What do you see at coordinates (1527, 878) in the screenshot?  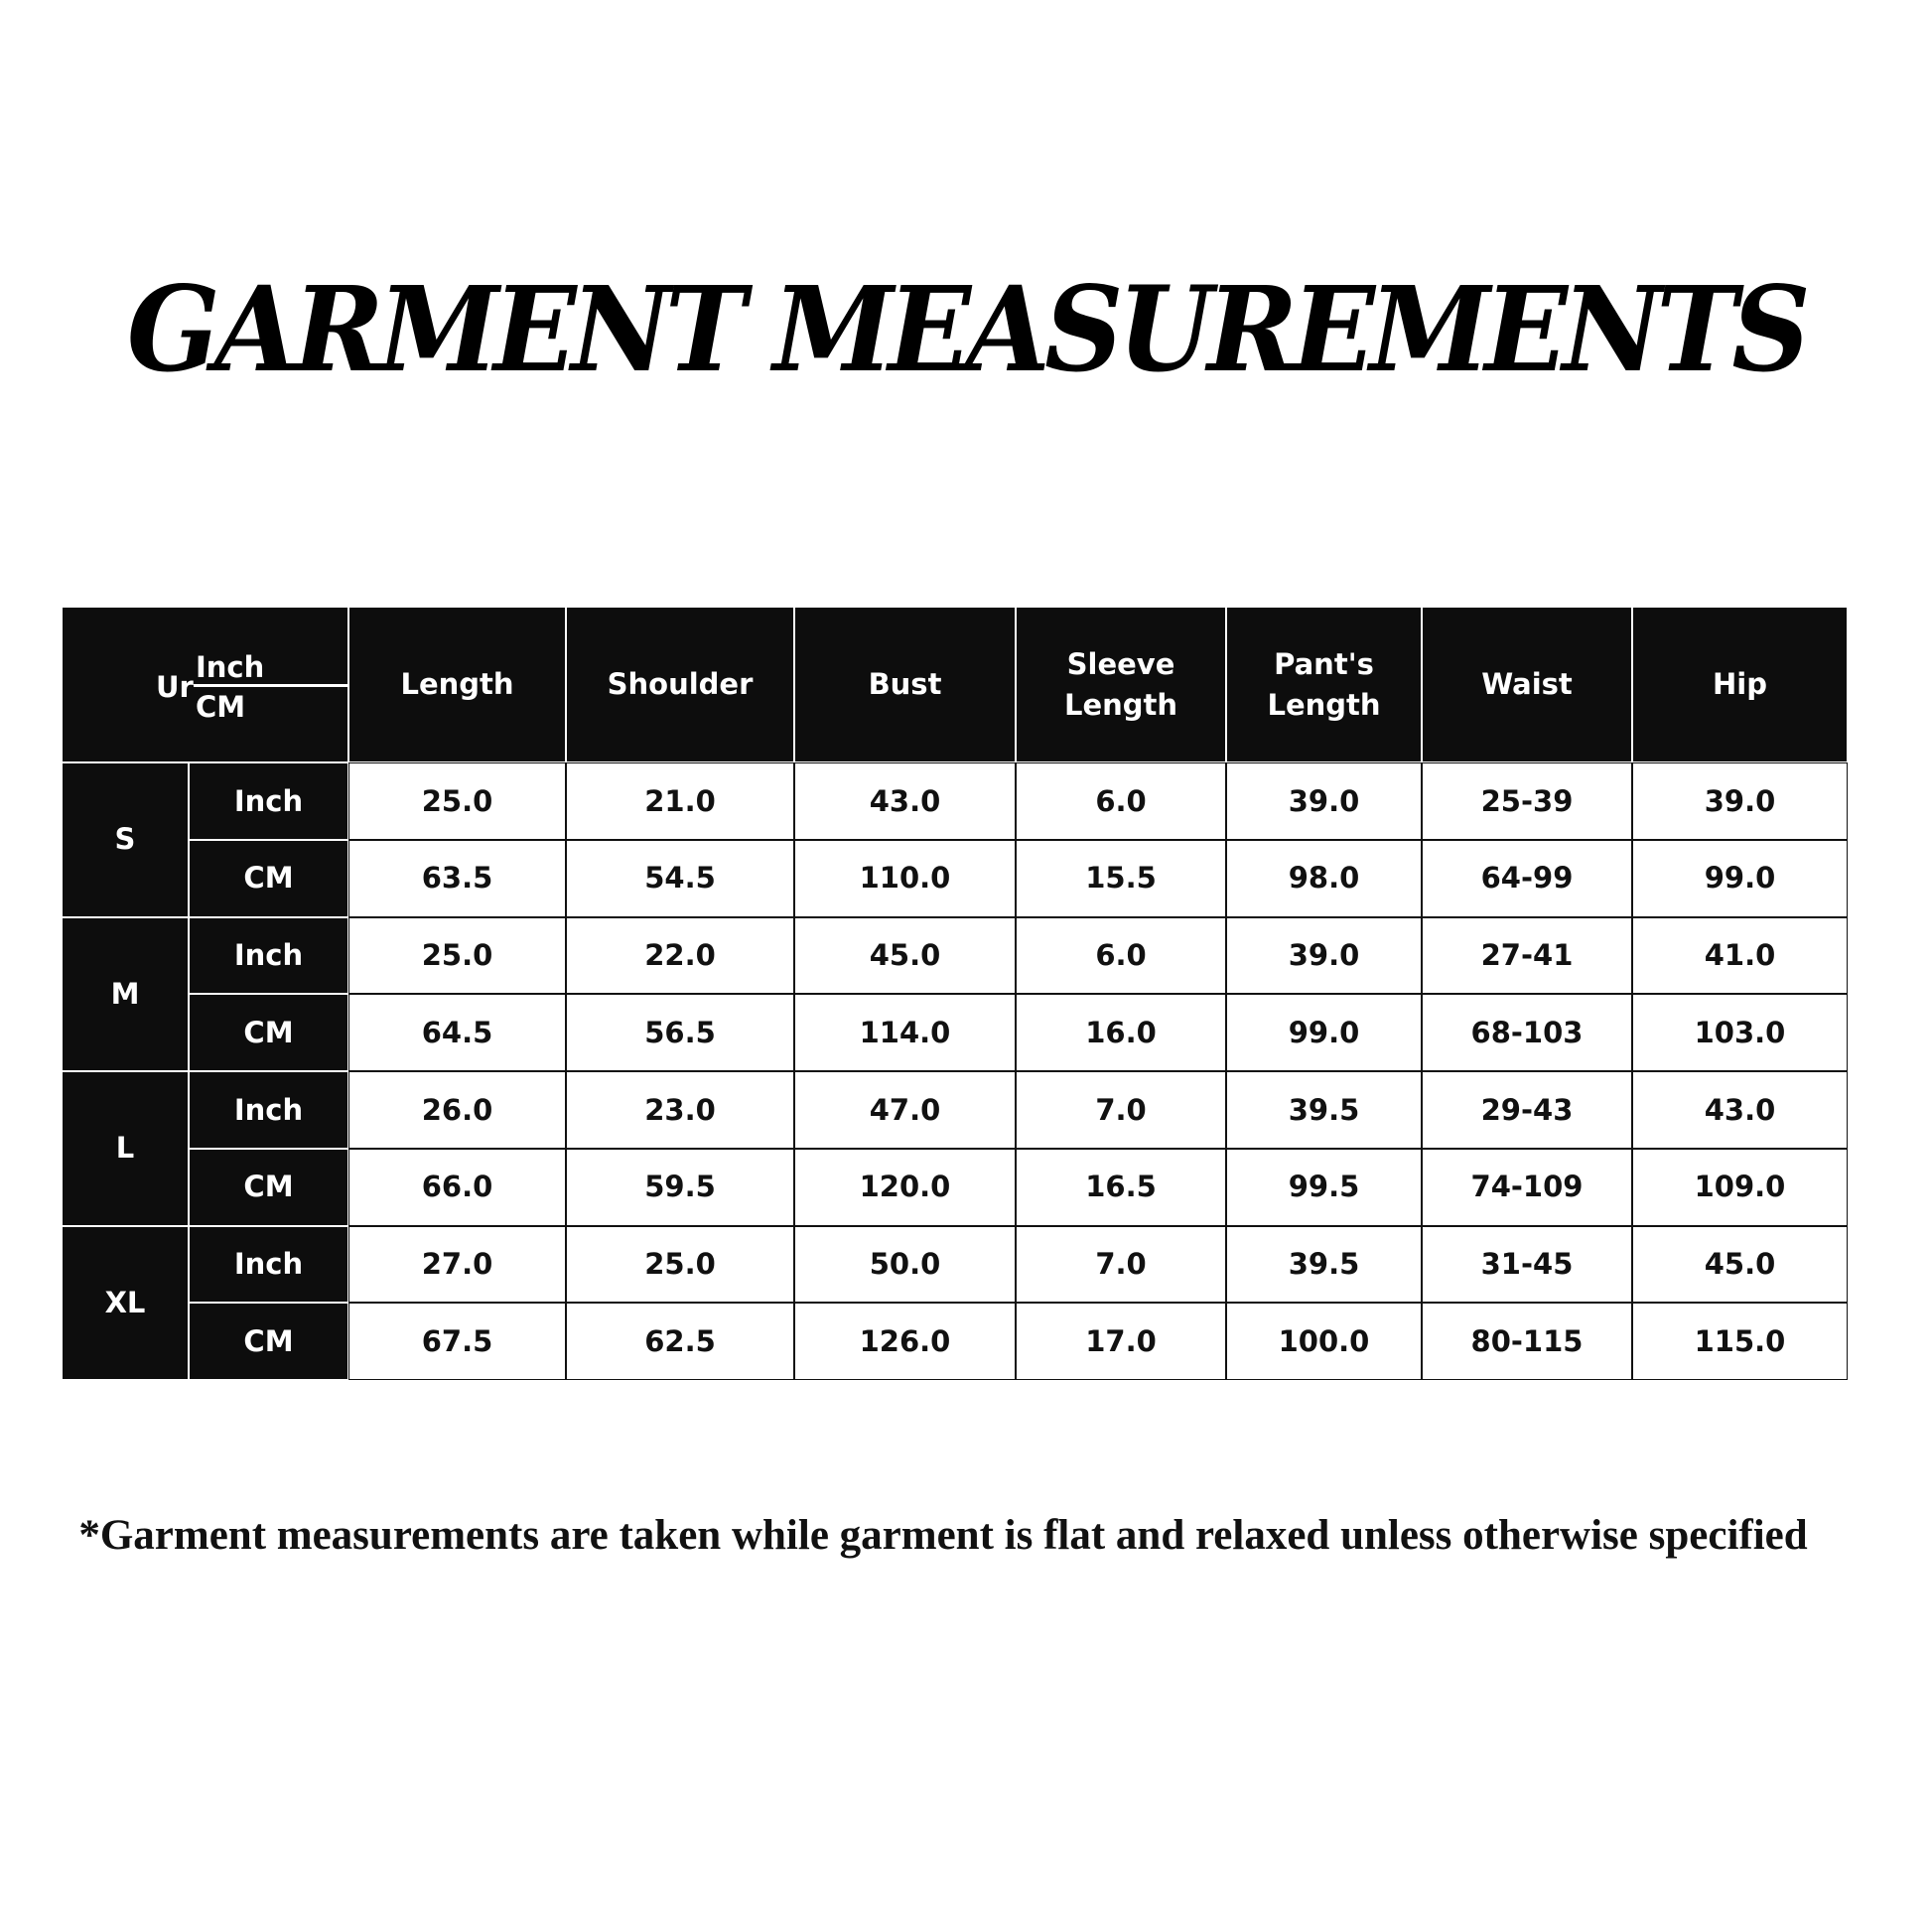 I see `table-cell: 64-99` at bounding box center [1527, 878].